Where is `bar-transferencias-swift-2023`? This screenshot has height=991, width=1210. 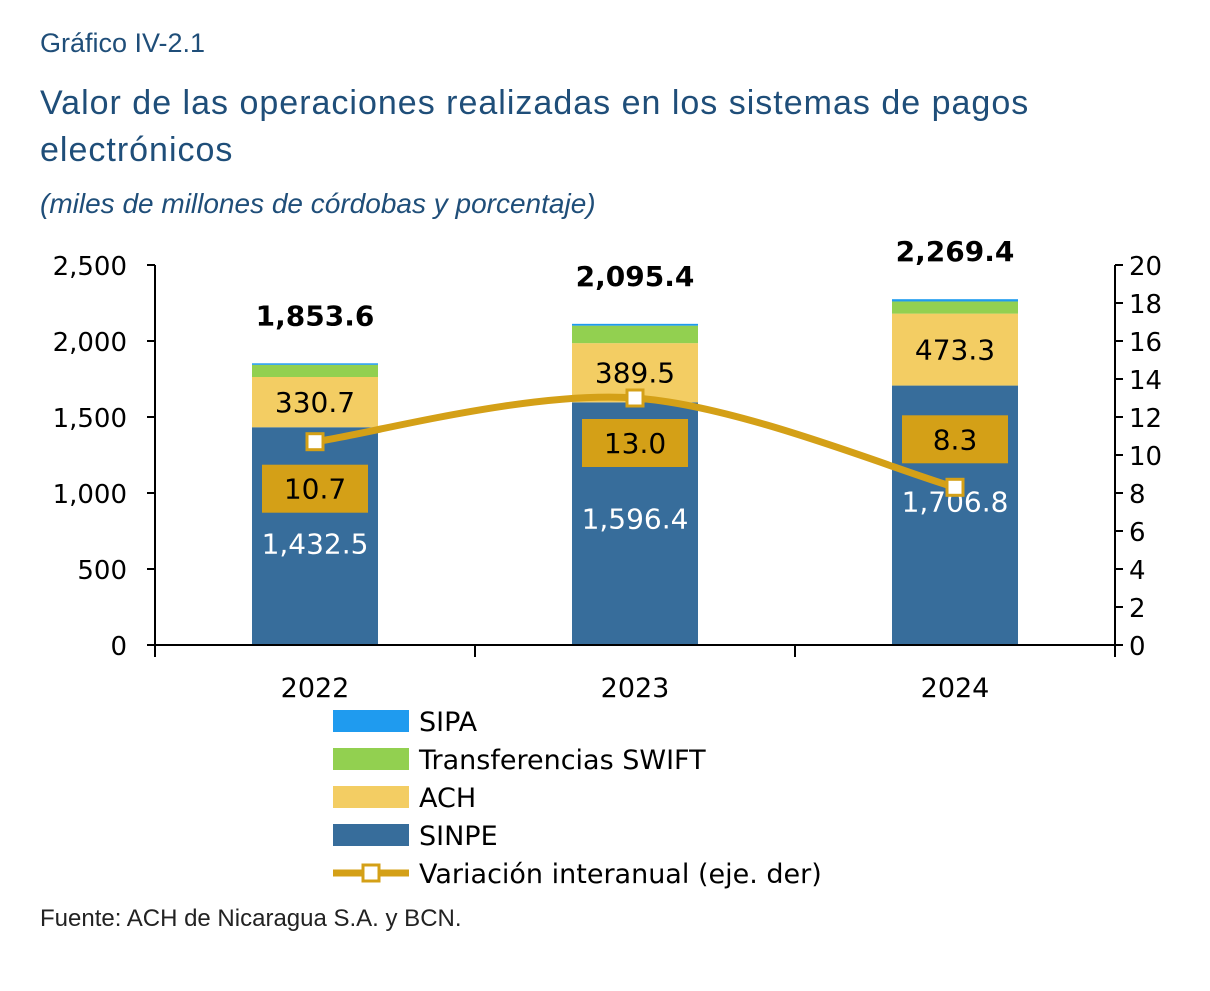 bar-transferencias-swift-2023 is located at coordinates (635, 334).